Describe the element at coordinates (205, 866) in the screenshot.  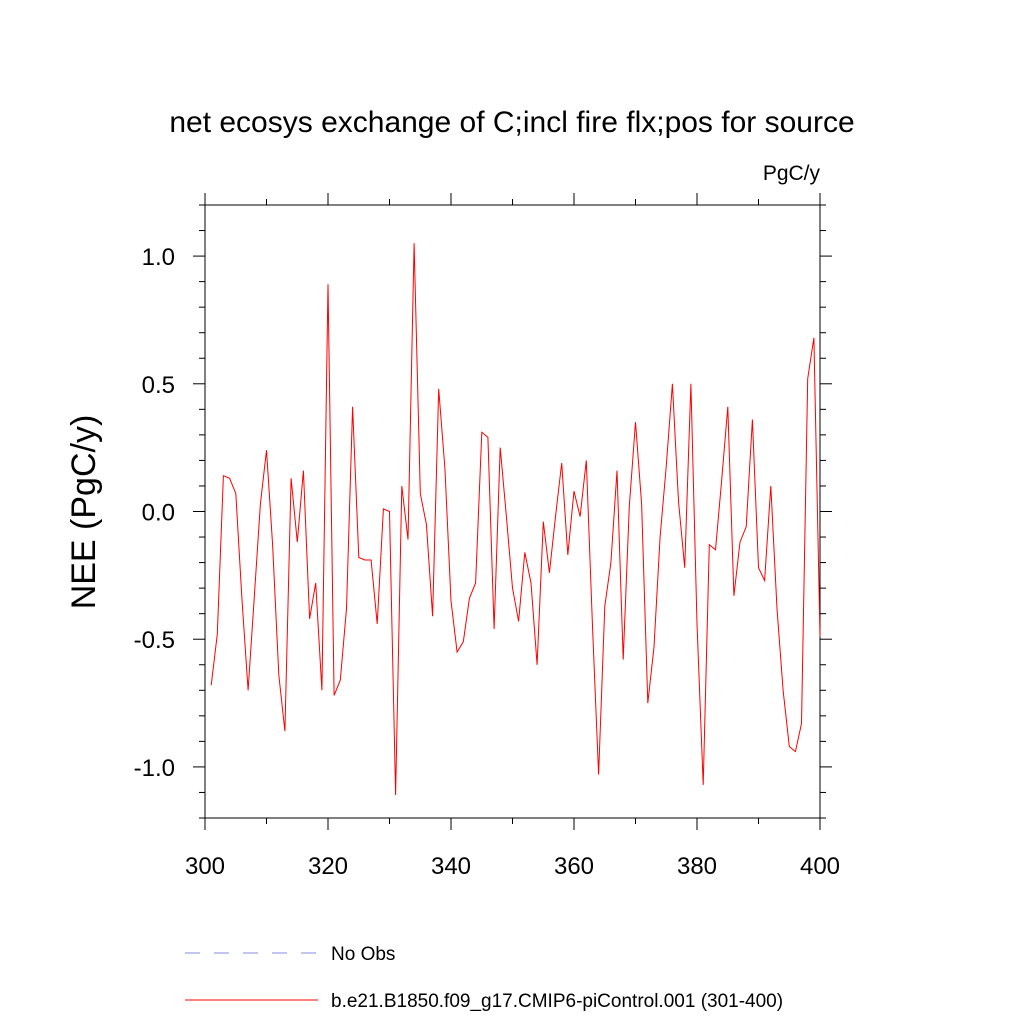
I see `x-tick-label: 300` at that location.